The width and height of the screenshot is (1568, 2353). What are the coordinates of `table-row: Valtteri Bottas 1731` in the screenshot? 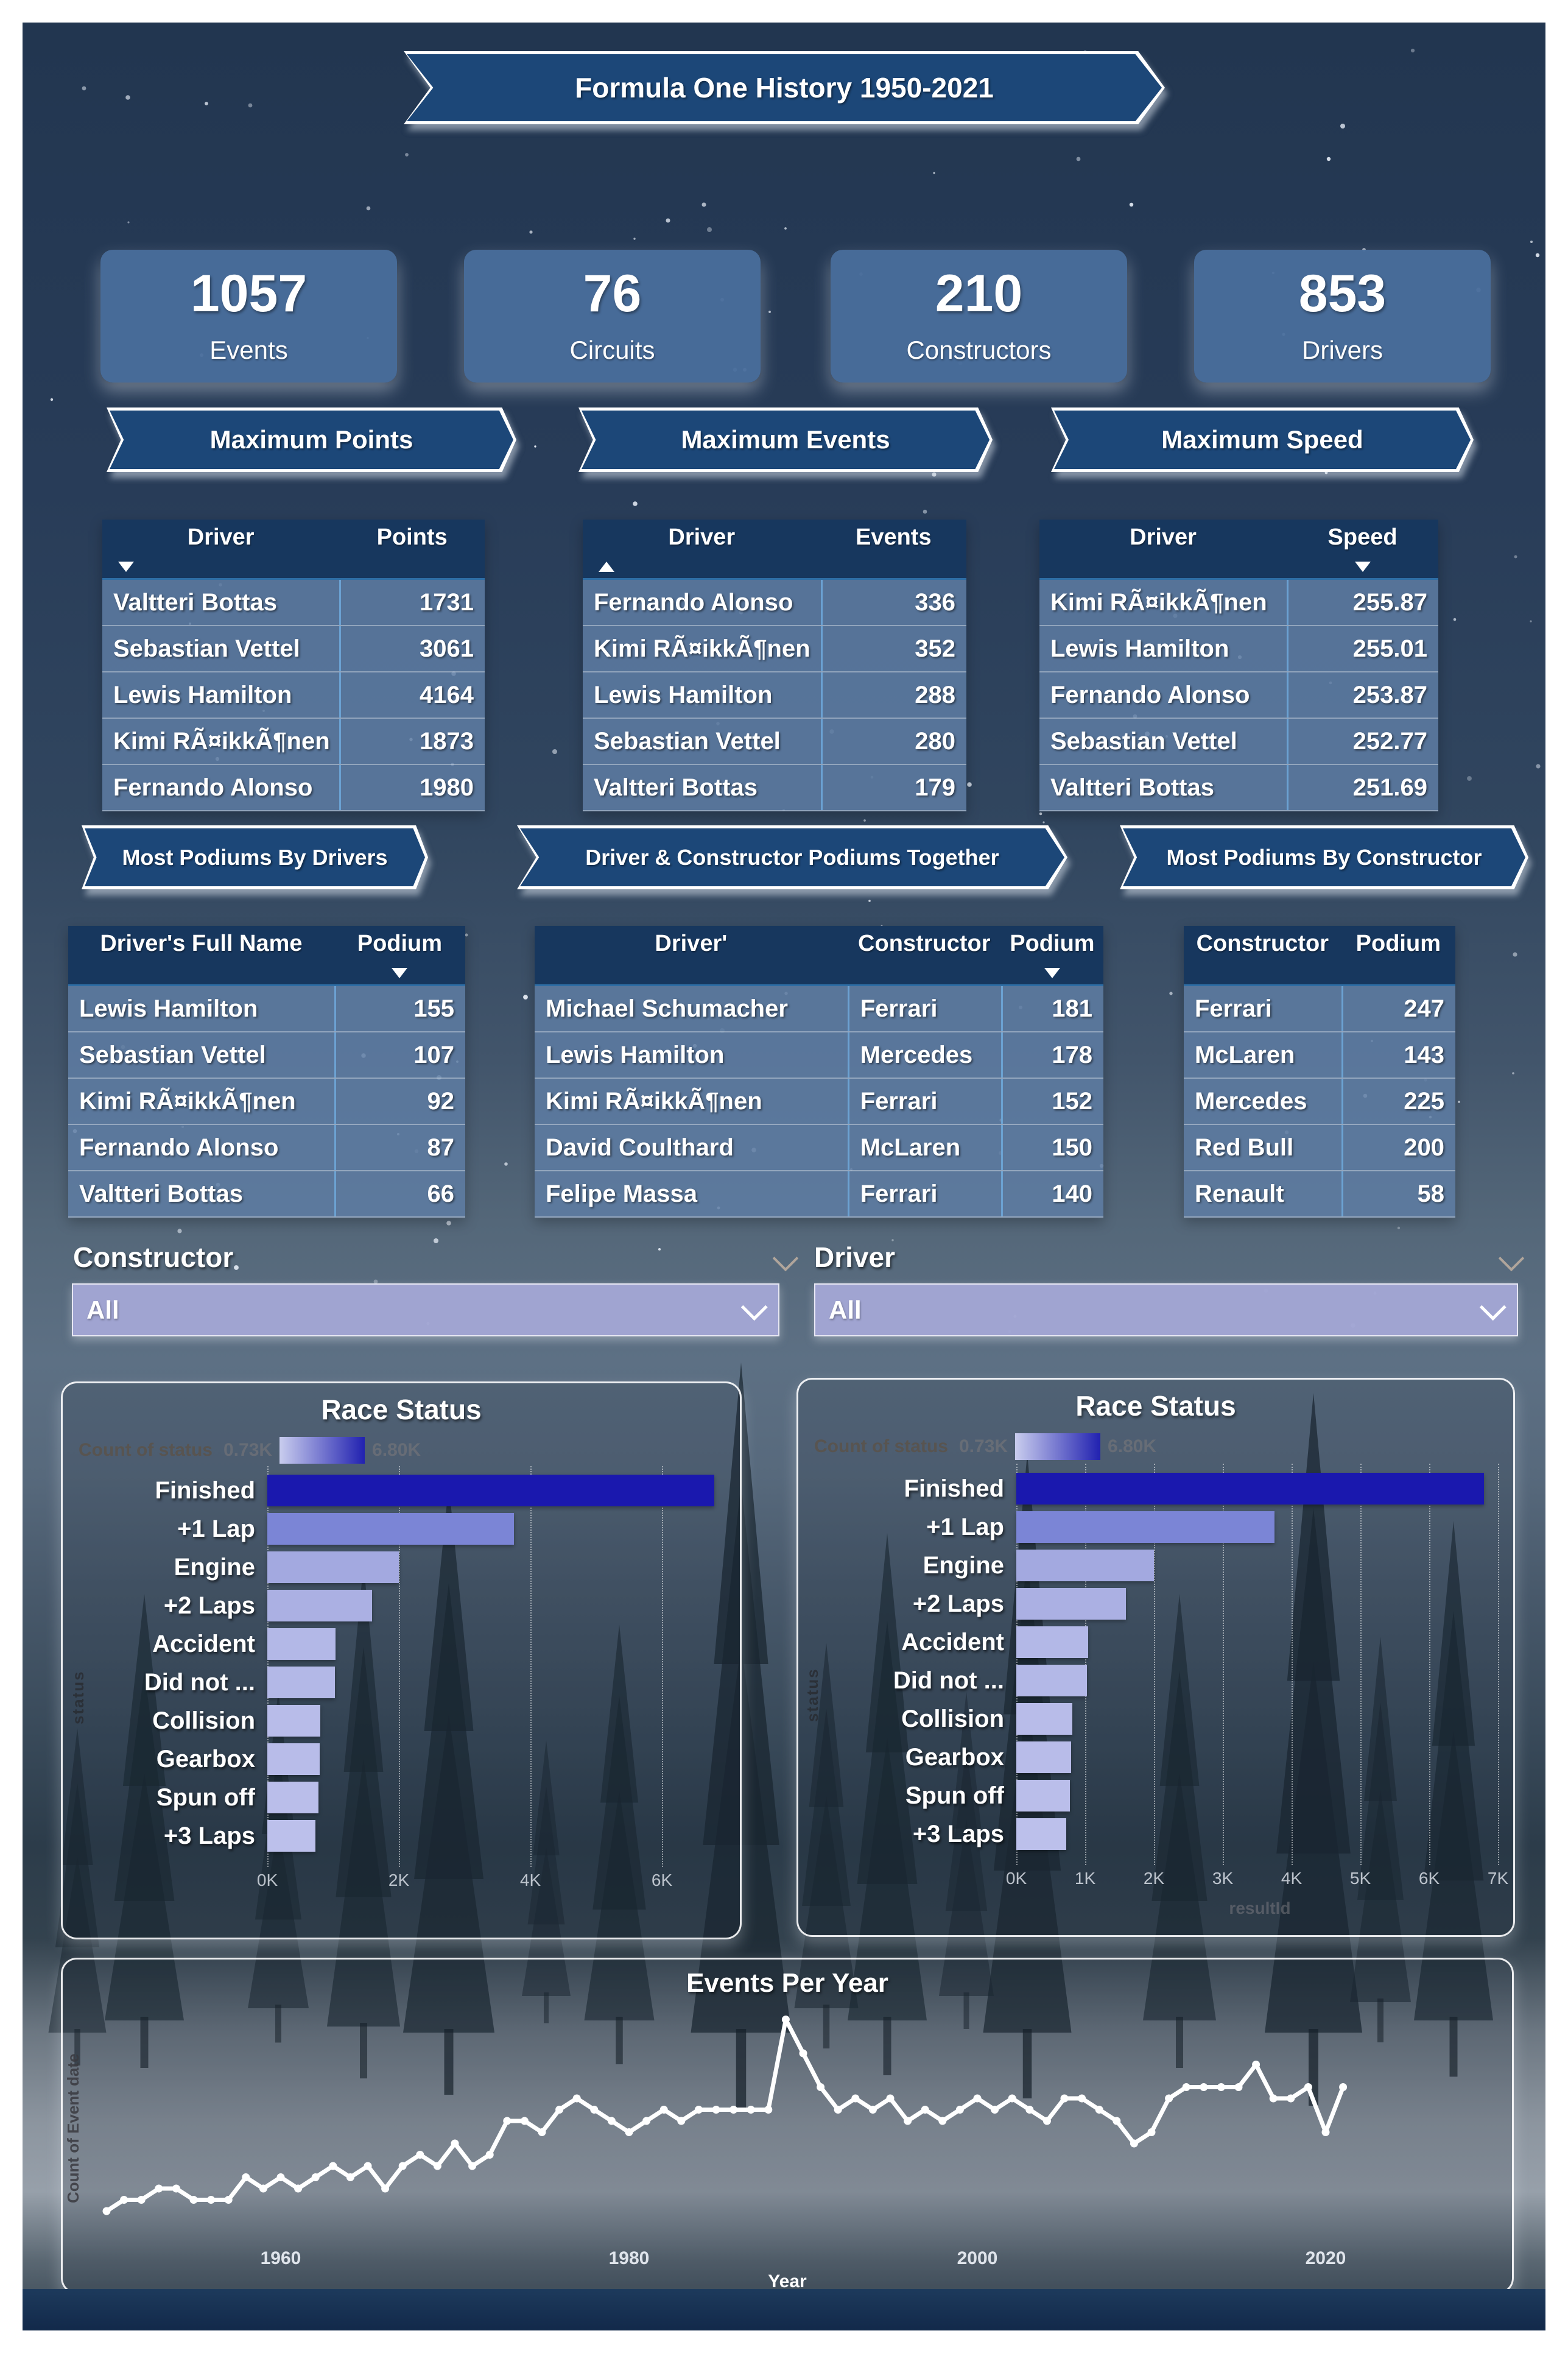 It's located at (294, 603).